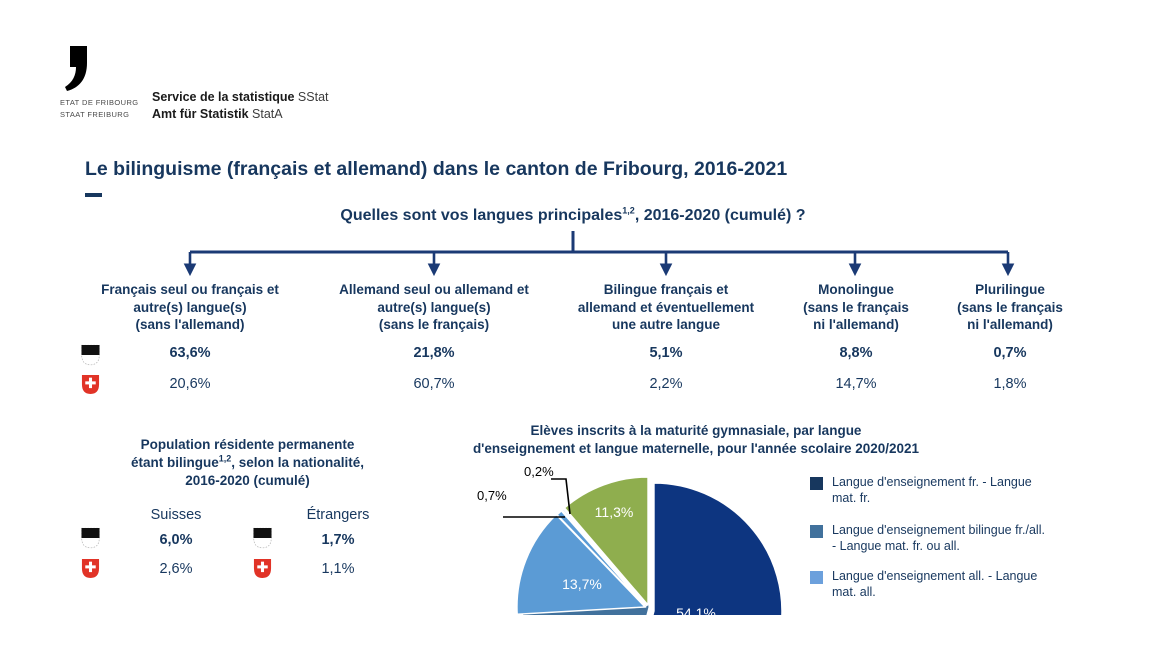 This screenshot has height=648, width=1152. I want to click on fribourg-logo-comma-icon, so click(76, 71).